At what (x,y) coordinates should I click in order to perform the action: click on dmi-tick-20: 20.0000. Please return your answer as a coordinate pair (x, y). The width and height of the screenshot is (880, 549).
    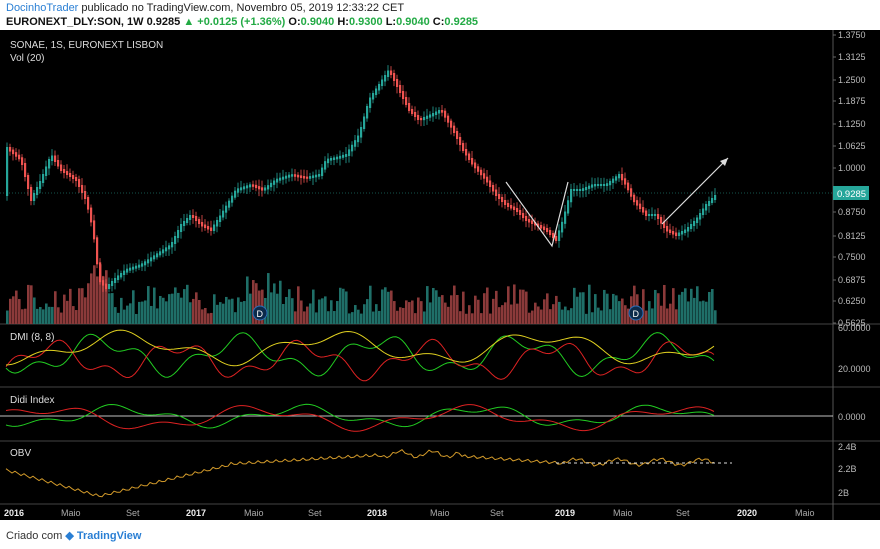
    Looking at the image, I should click on (854, 369).